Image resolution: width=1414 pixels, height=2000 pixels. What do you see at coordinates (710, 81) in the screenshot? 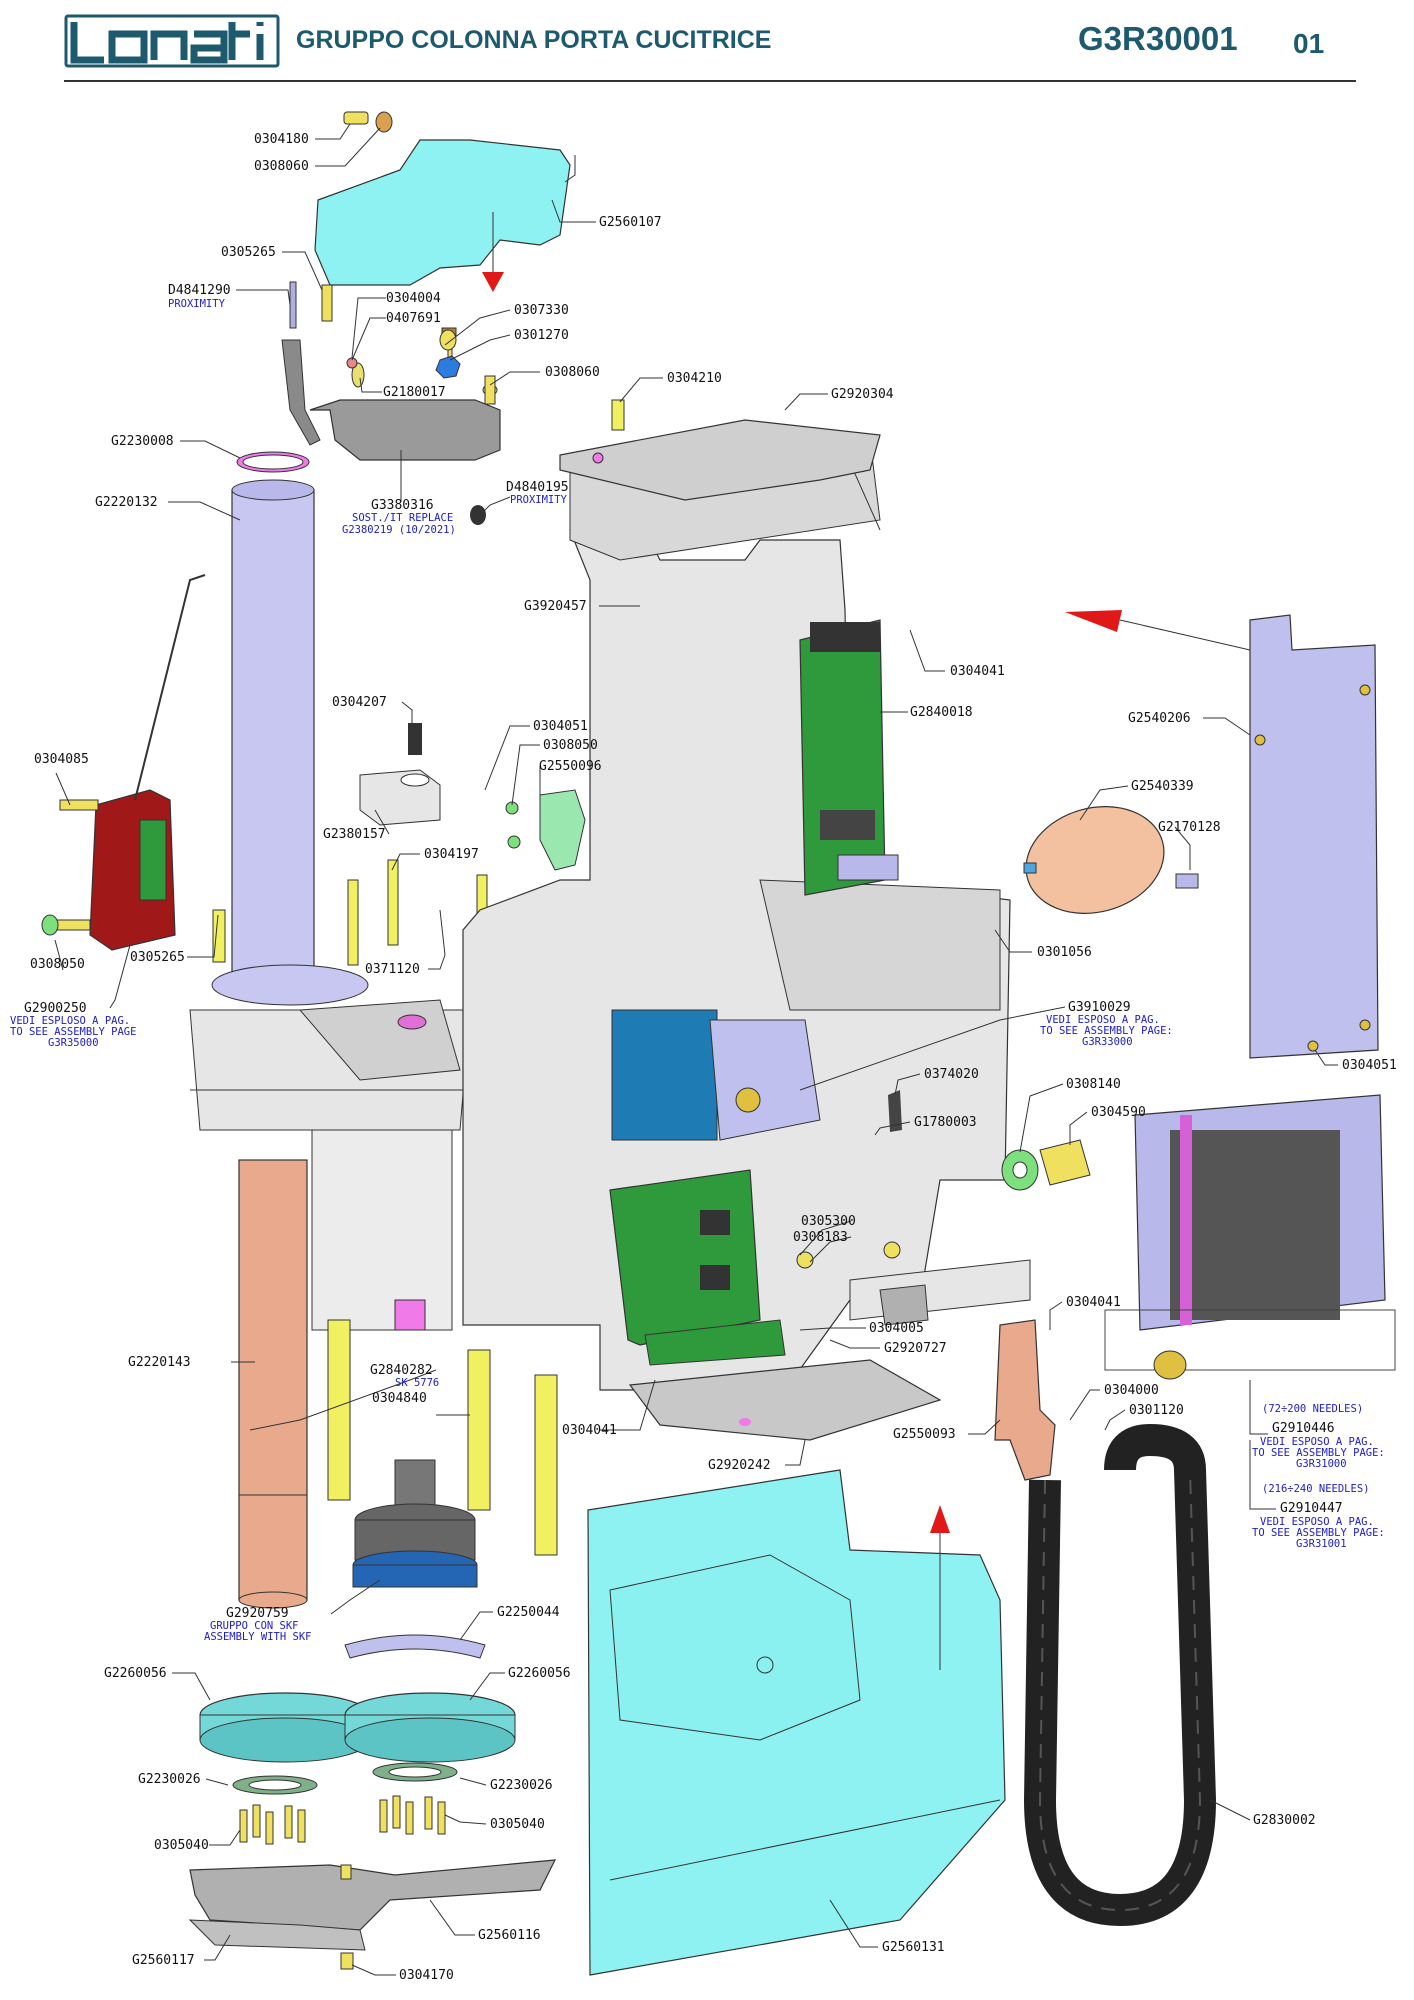
I see `header-rule` at bounding box center [710, 81].